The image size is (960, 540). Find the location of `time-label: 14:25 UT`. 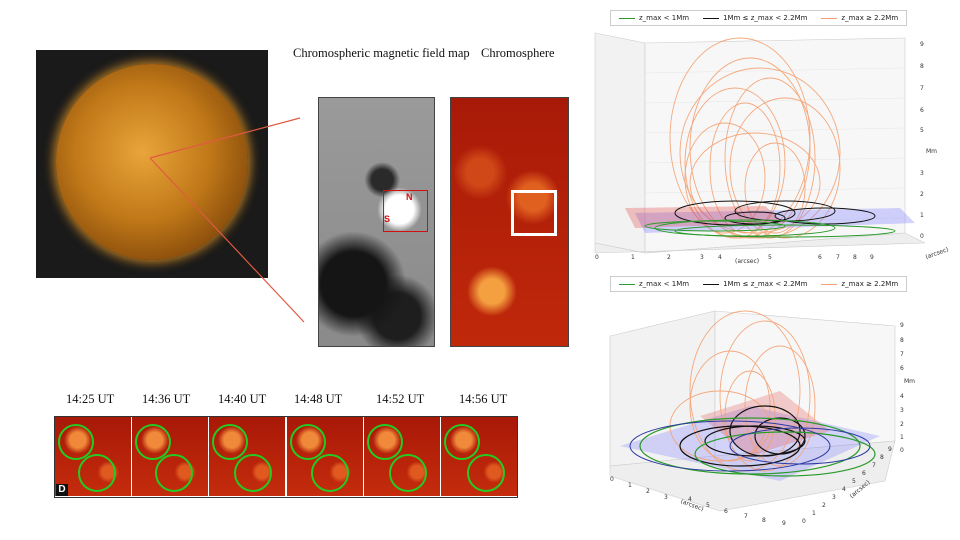

time-label: 14:25 UT is located at coordinates (90, 399).